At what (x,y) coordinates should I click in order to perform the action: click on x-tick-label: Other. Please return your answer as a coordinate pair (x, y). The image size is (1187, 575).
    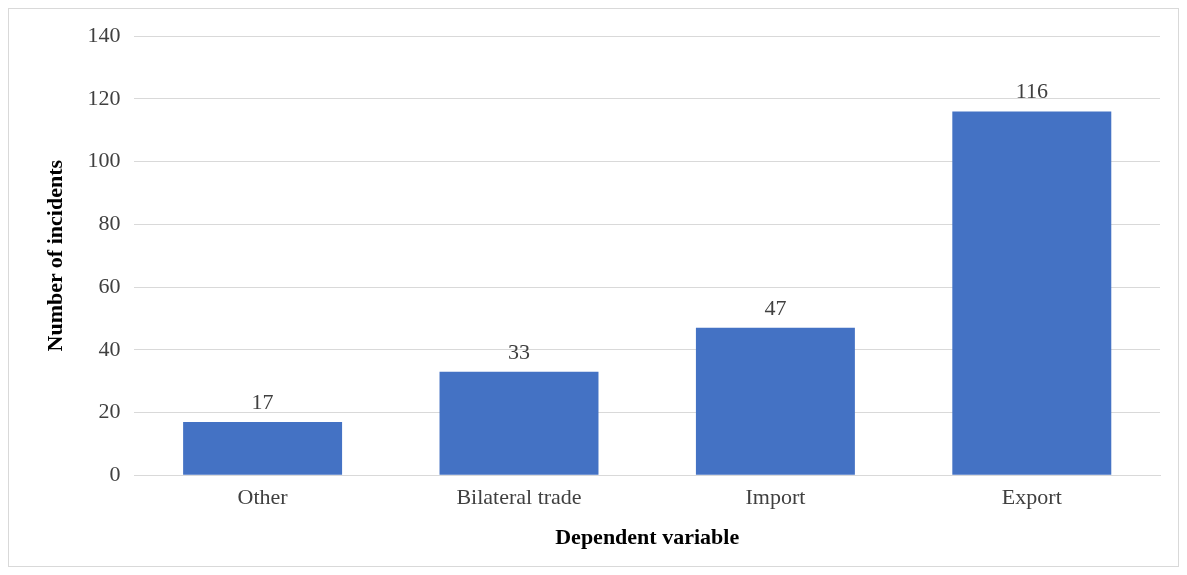
    Looking at the image, I should click on (263, 497).